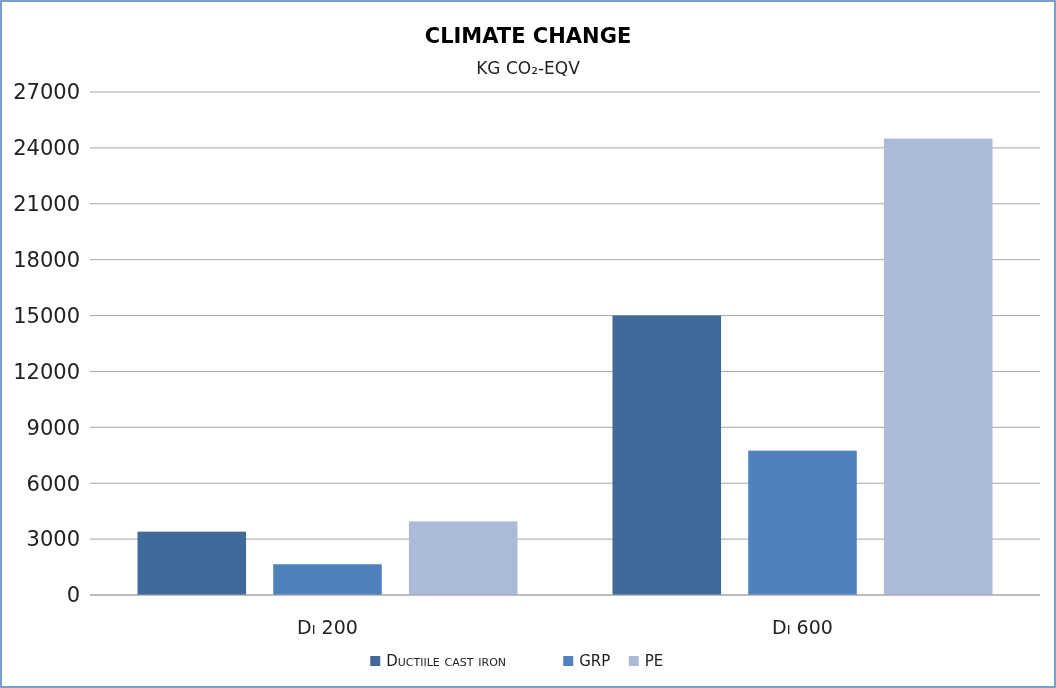 This screenshot has height=688, width=1056. What do you see at coordinates (53, 539) in the screenshot?
I see `y-tick-label: 3000` at bounding box center [53, 539].